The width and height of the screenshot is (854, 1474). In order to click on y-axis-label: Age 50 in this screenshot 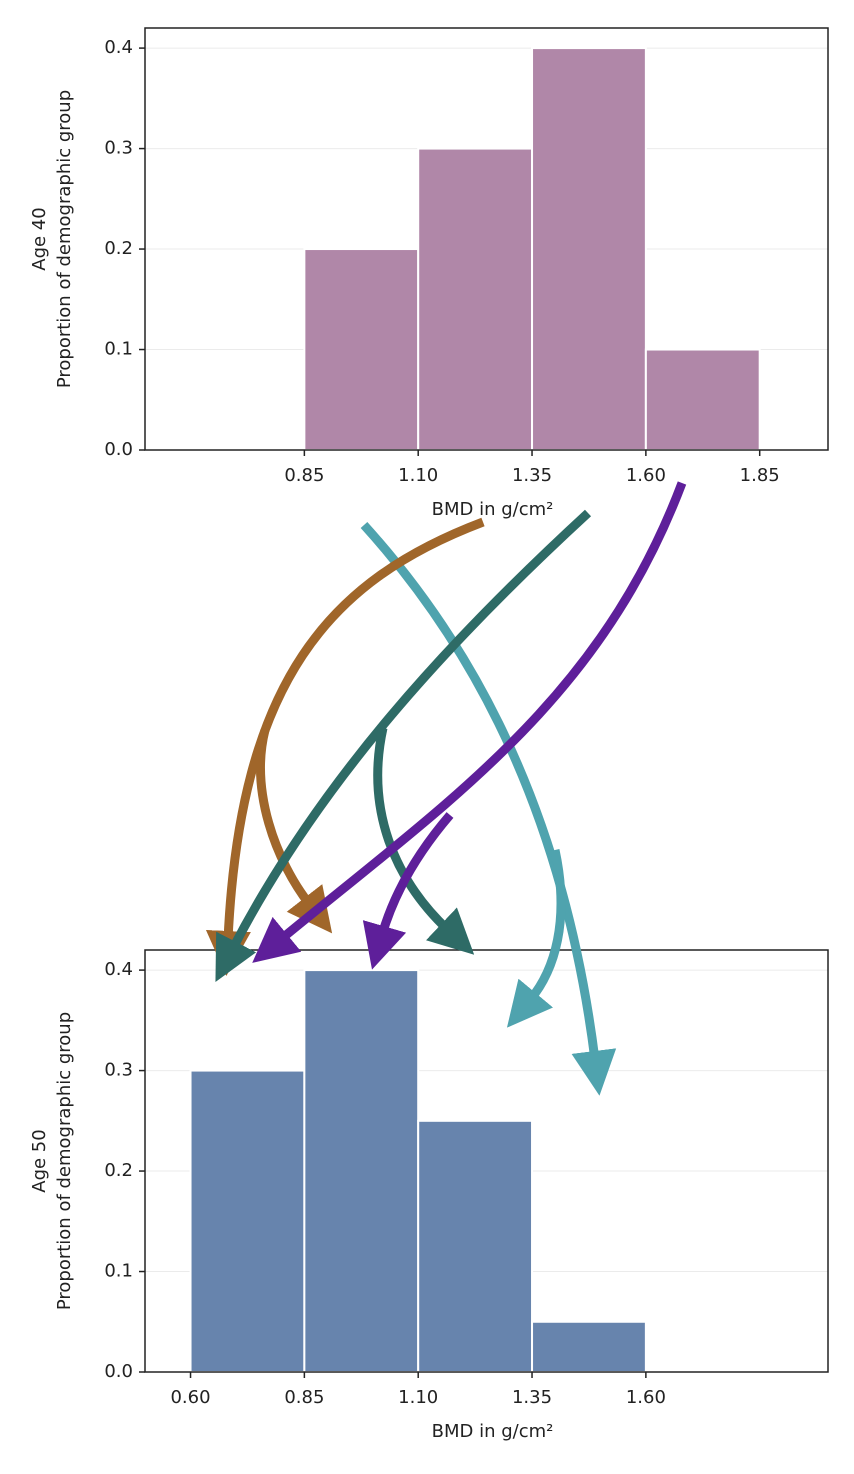, I will do `click(39, 1160)`.